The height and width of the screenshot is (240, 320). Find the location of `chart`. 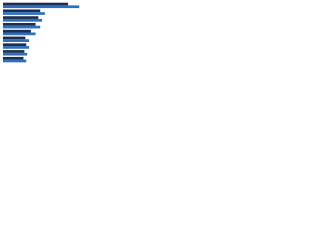

chart is located at coordinates (41, 32).